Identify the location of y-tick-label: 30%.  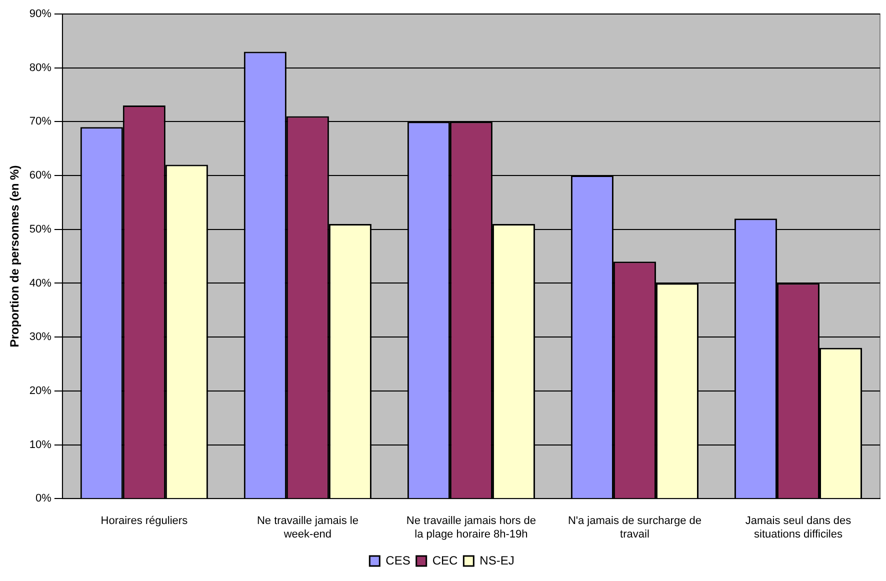
(40, 337).